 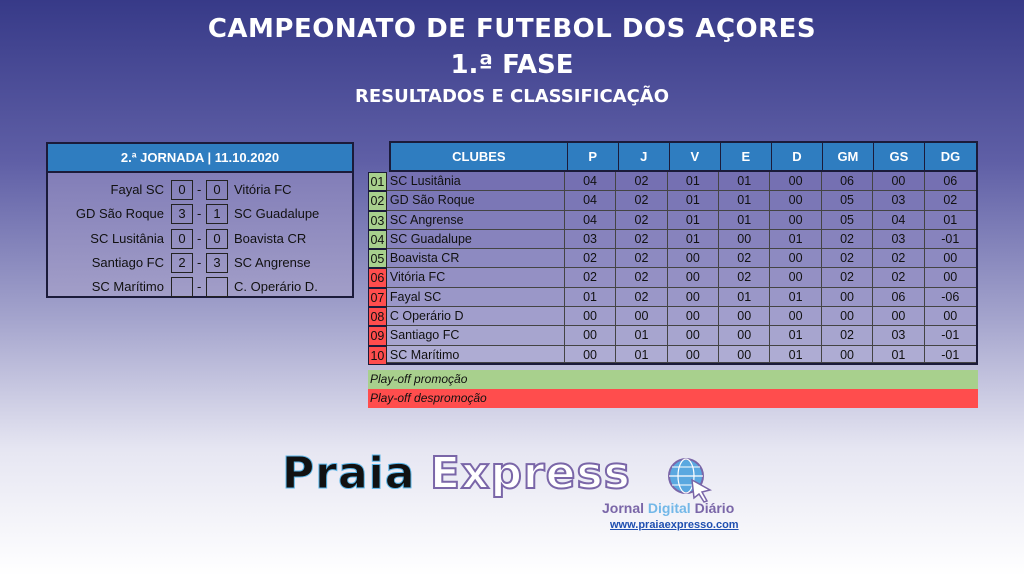 I want to click on stat-p: 01, so click(x=590, y=297).